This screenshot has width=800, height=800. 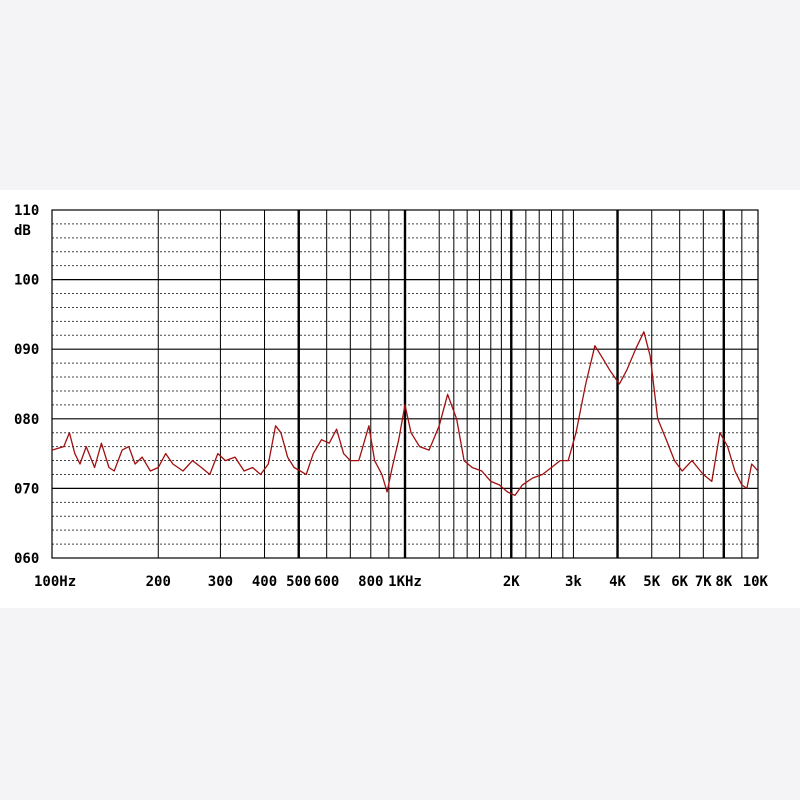 I want to click on y-tick-label: 110, so click(x=26, y=211).